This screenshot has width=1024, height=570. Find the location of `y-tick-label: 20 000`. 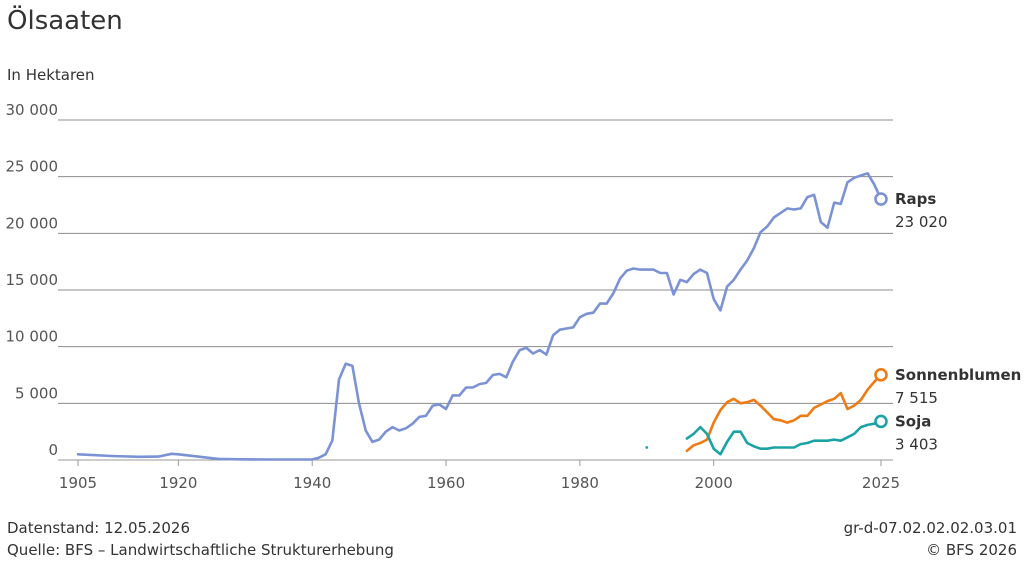

y-tick-label: 20 000 is located at coordinates (32, 223).